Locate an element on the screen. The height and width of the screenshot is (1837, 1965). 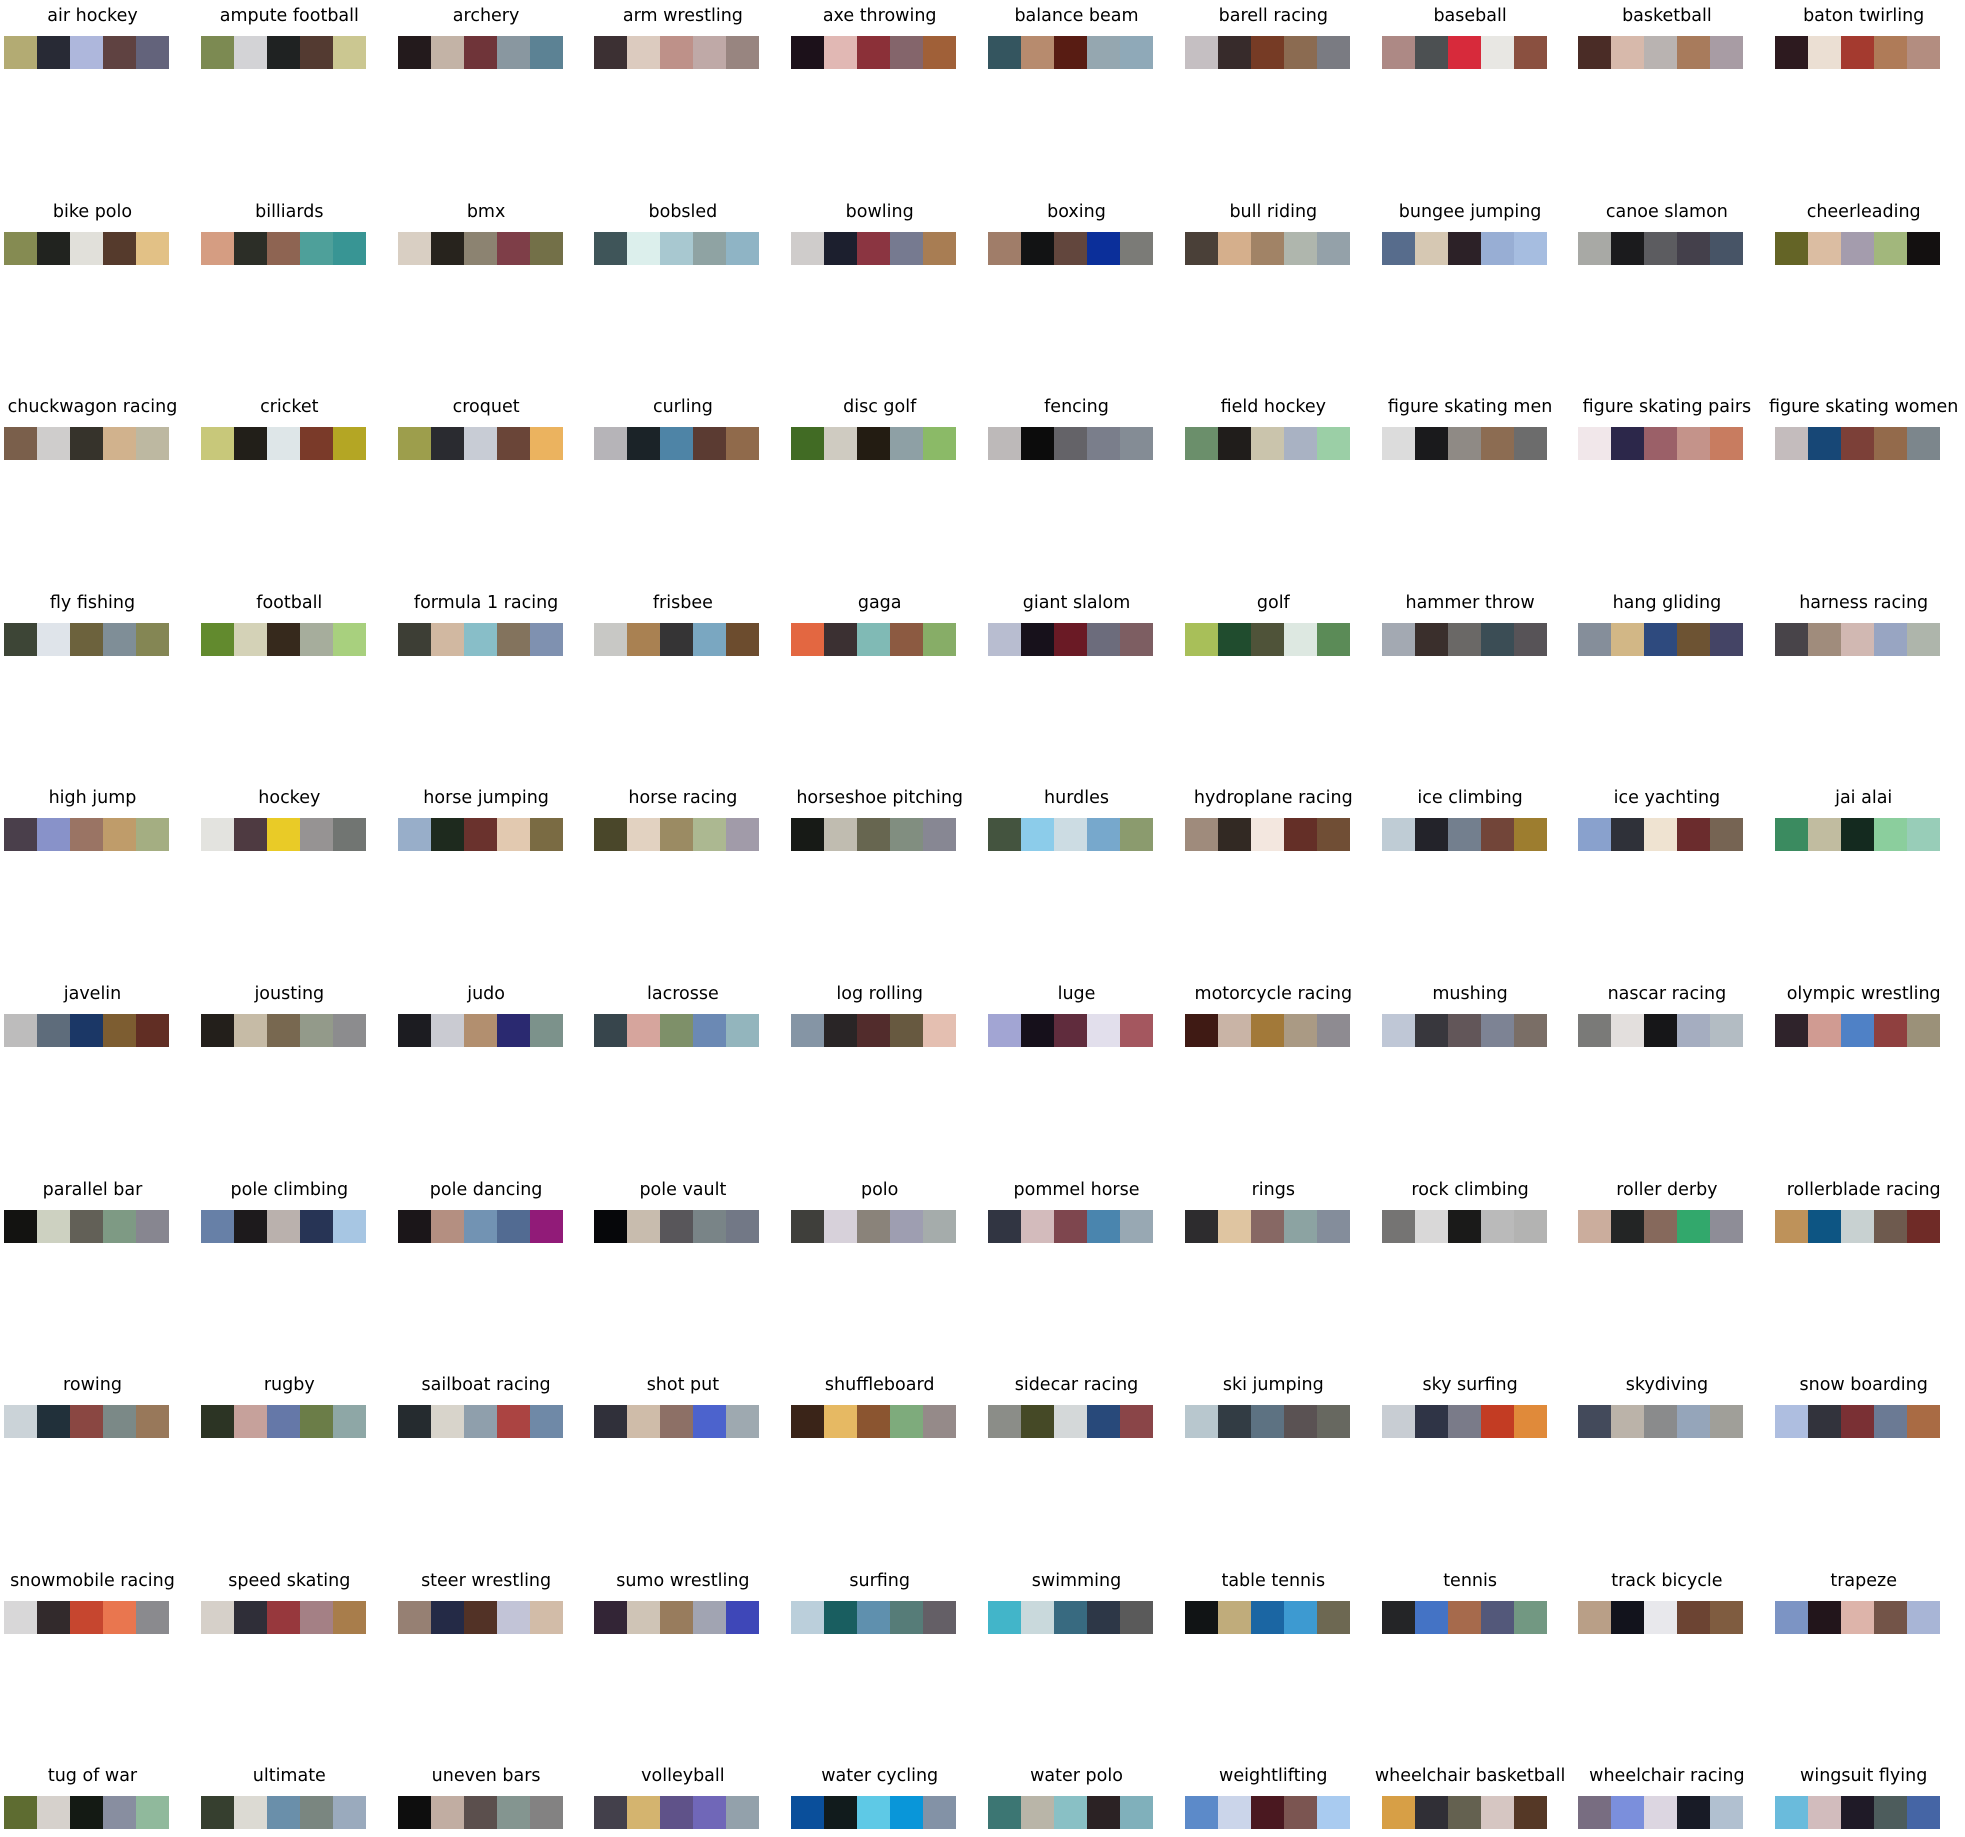
palette-title: track bicycle is located at coordinates (1667, 1580).